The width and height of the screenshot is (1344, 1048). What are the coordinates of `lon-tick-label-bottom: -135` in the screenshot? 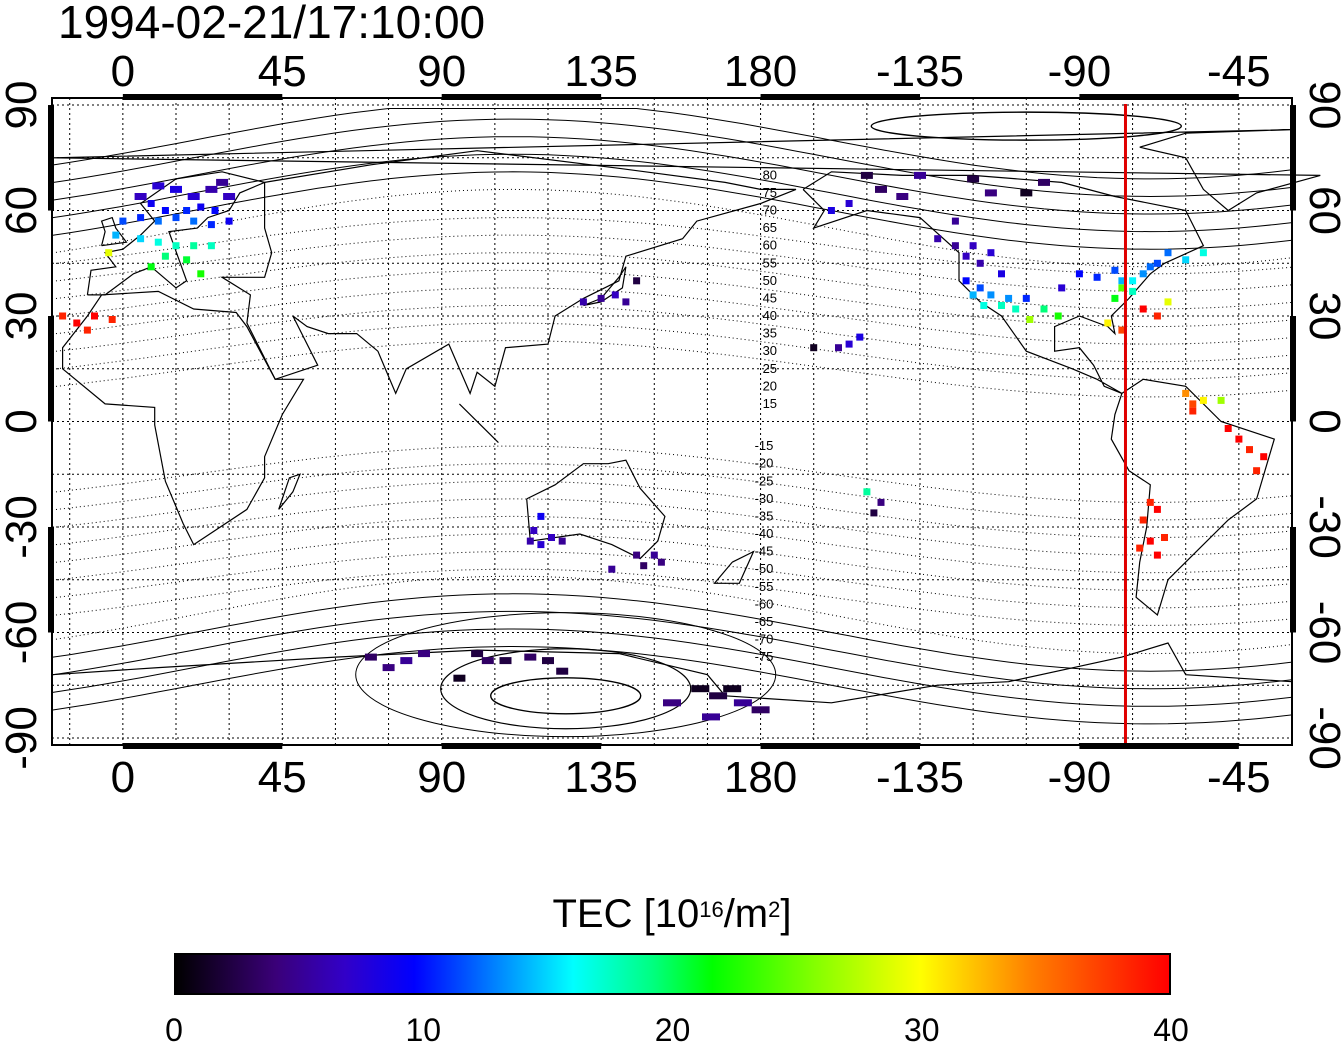 It's located at (920, 777).